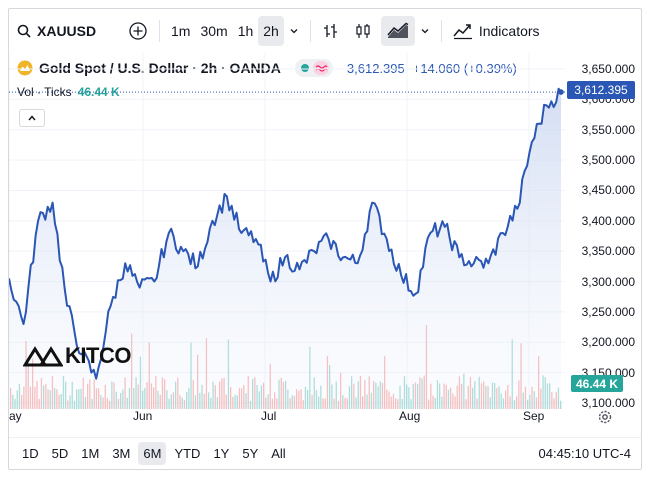 This screenshot has width=650, height=478. What do you see at coordinates (221, 453) in the screenshot?
I see `range-1y: 1Y` at bounding box center [221, 453].